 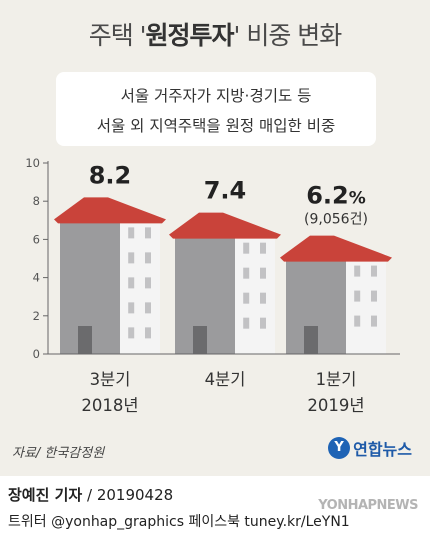 What do you see at coordinates (357, 199) in the screenshot?
I see `data-label-unit: %` at bounding box center [357, 199].